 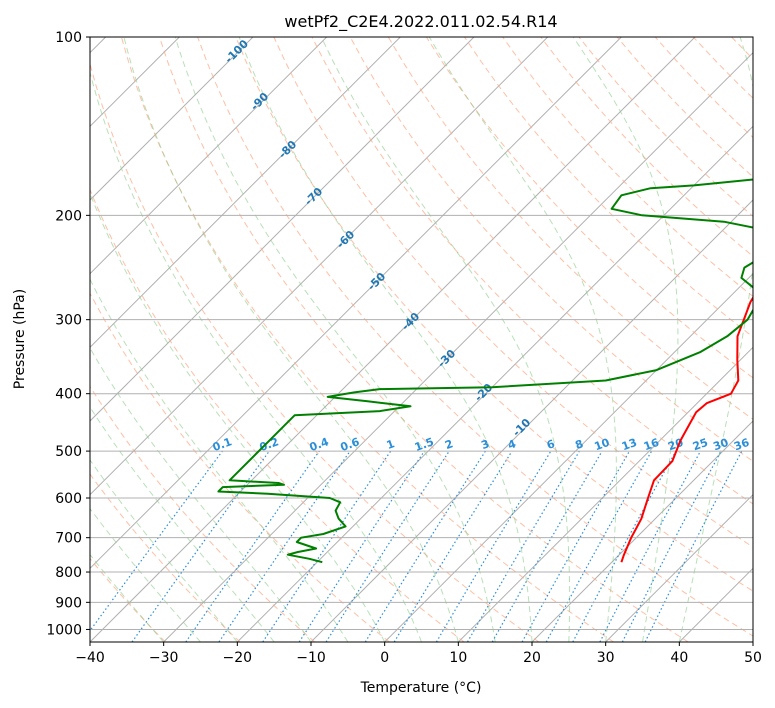 What do you see at coordinates (20, 339) in the screenshot?
I see `y-axis-label: Pressure (hPa)` at bounding box center [20, 339].